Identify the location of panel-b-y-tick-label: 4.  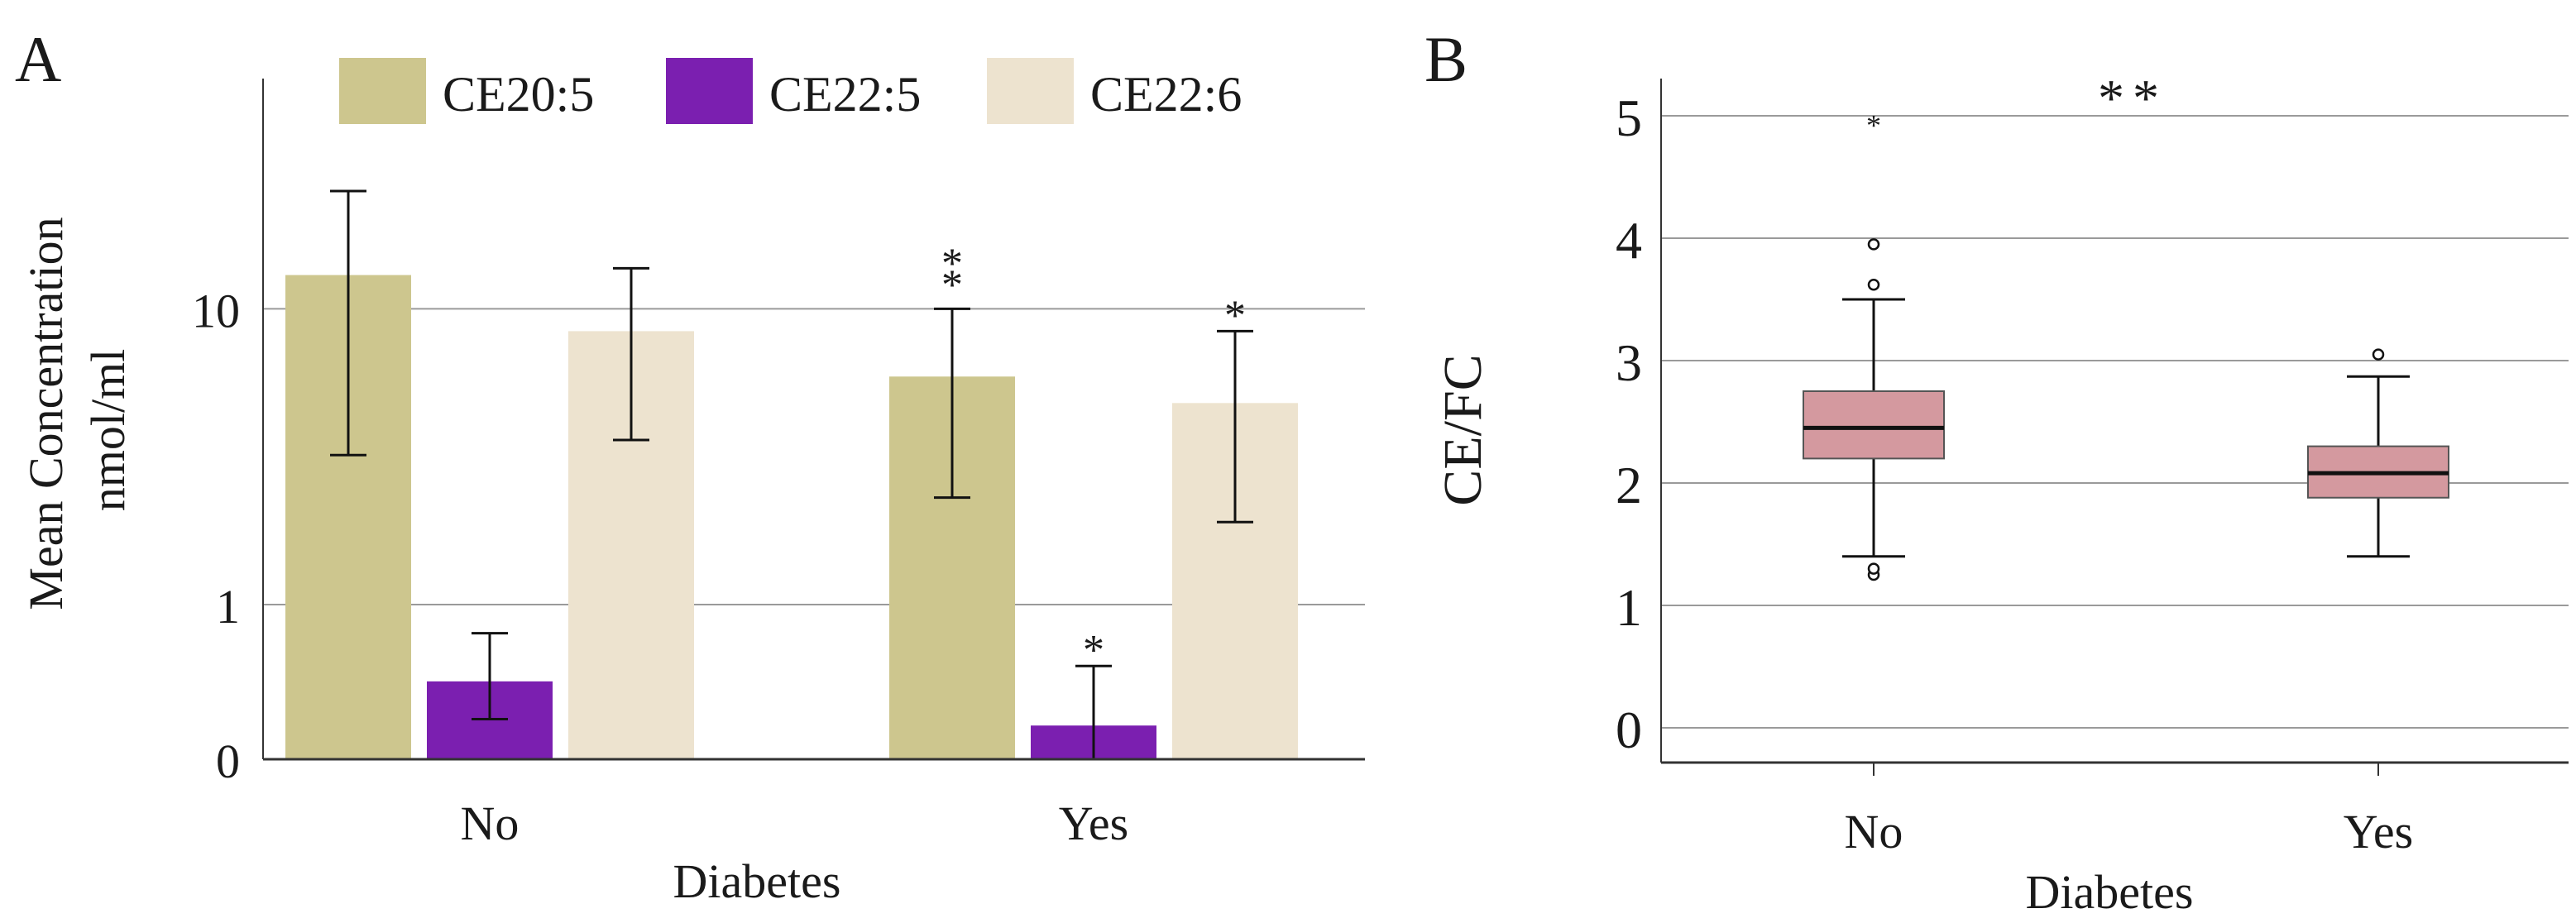
(1629, 240).